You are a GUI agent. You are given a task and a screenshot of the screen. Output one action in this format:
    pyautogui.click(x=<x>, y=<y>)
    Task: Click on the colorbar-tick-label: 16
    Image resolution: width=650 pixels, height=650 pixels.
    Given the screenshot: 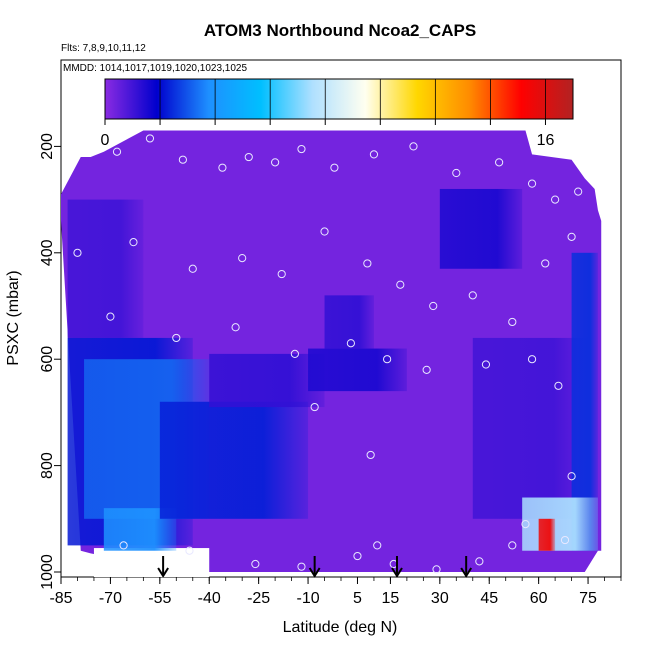 What is the action you would take?
    pyautogui.click(x=546, y=140)
    